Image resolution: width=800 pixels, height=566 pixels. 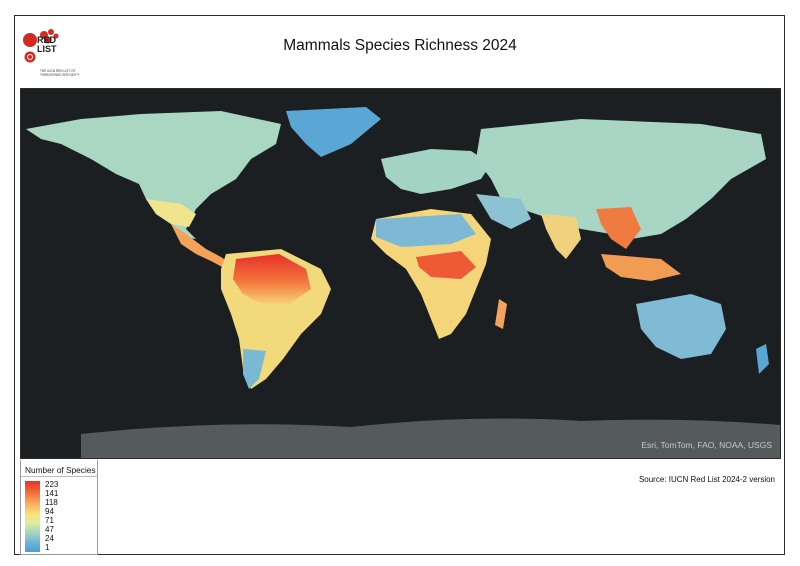 What do you see at coordinates (32, 516) in the screenshot?
I see `legend-color-ramp` at bounding box center [32, 516].